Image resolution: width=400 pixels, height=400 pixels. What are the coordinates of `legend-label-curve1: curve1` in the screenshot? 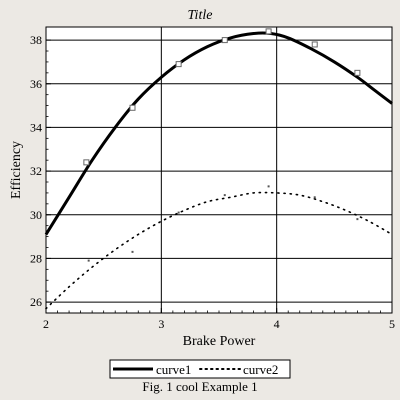 It's located at (173, 369).